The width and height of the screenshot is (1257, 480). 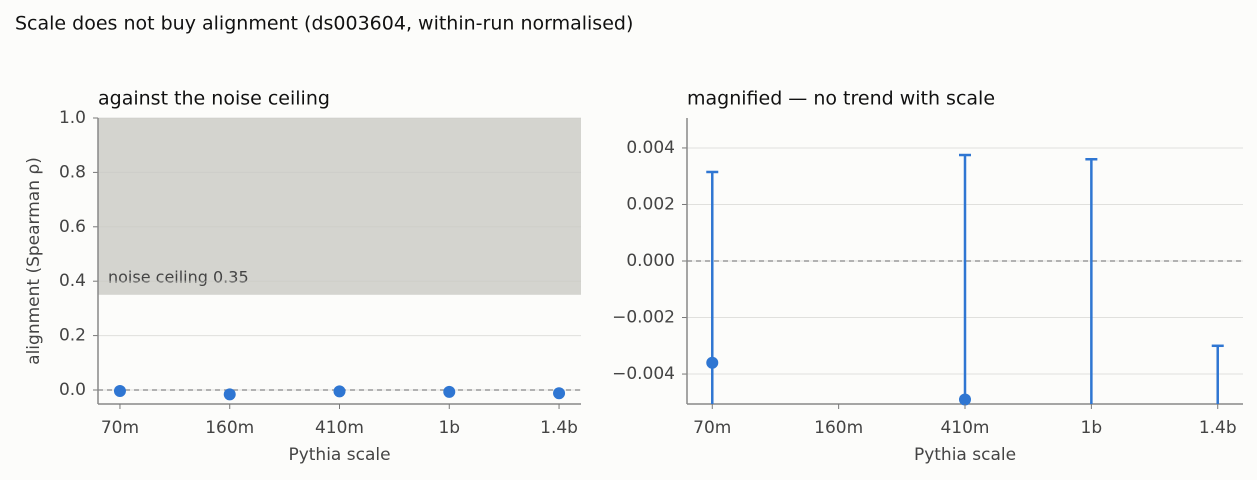 What do you see at coordinates (72, 118) in the screenshot?
I see `y-tick-label: 1.0` at bounding box center [72, 118].